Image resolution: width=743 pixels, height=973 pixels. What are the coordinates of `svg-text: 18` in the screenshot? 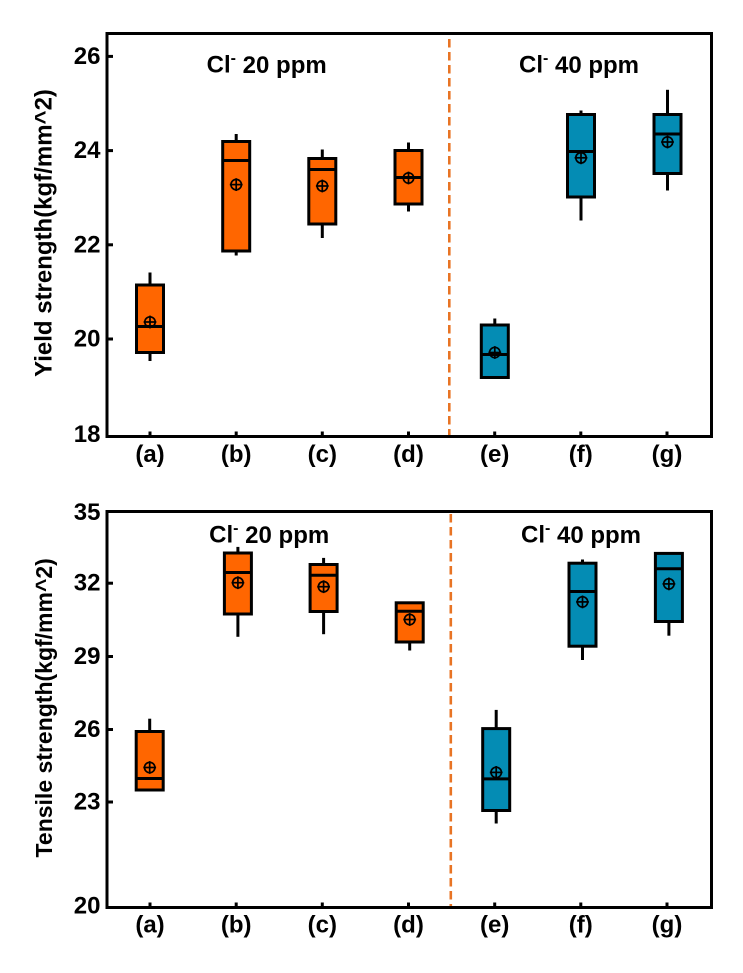 It's located at (87, 434).